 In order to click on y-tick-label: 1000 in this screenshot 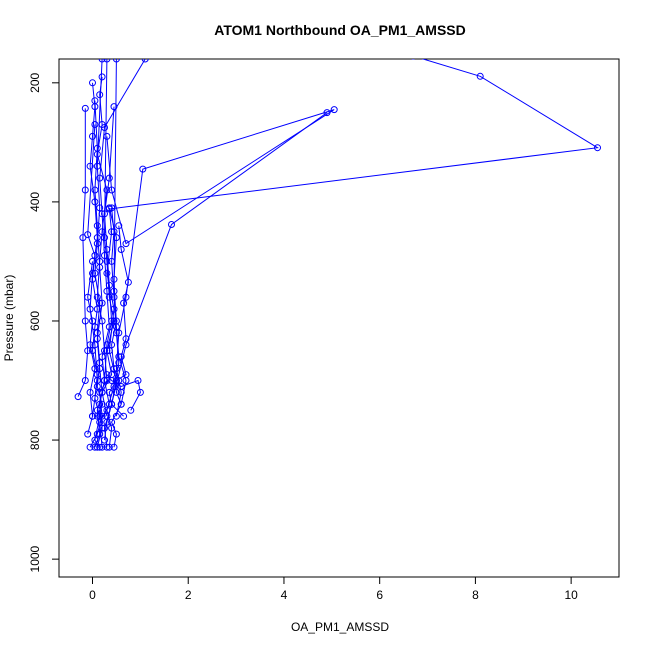, I will do `click(35, 558)`.